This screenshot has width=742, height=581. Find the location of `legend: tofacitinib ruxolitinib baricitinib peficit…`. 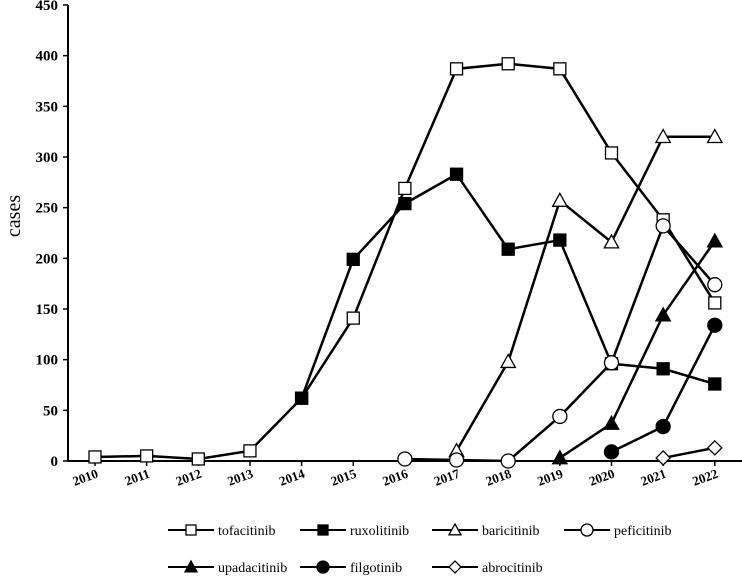

legend: tofacitinib ruxolitinib baricitinib peficit… is located at coordinates (420, 550).